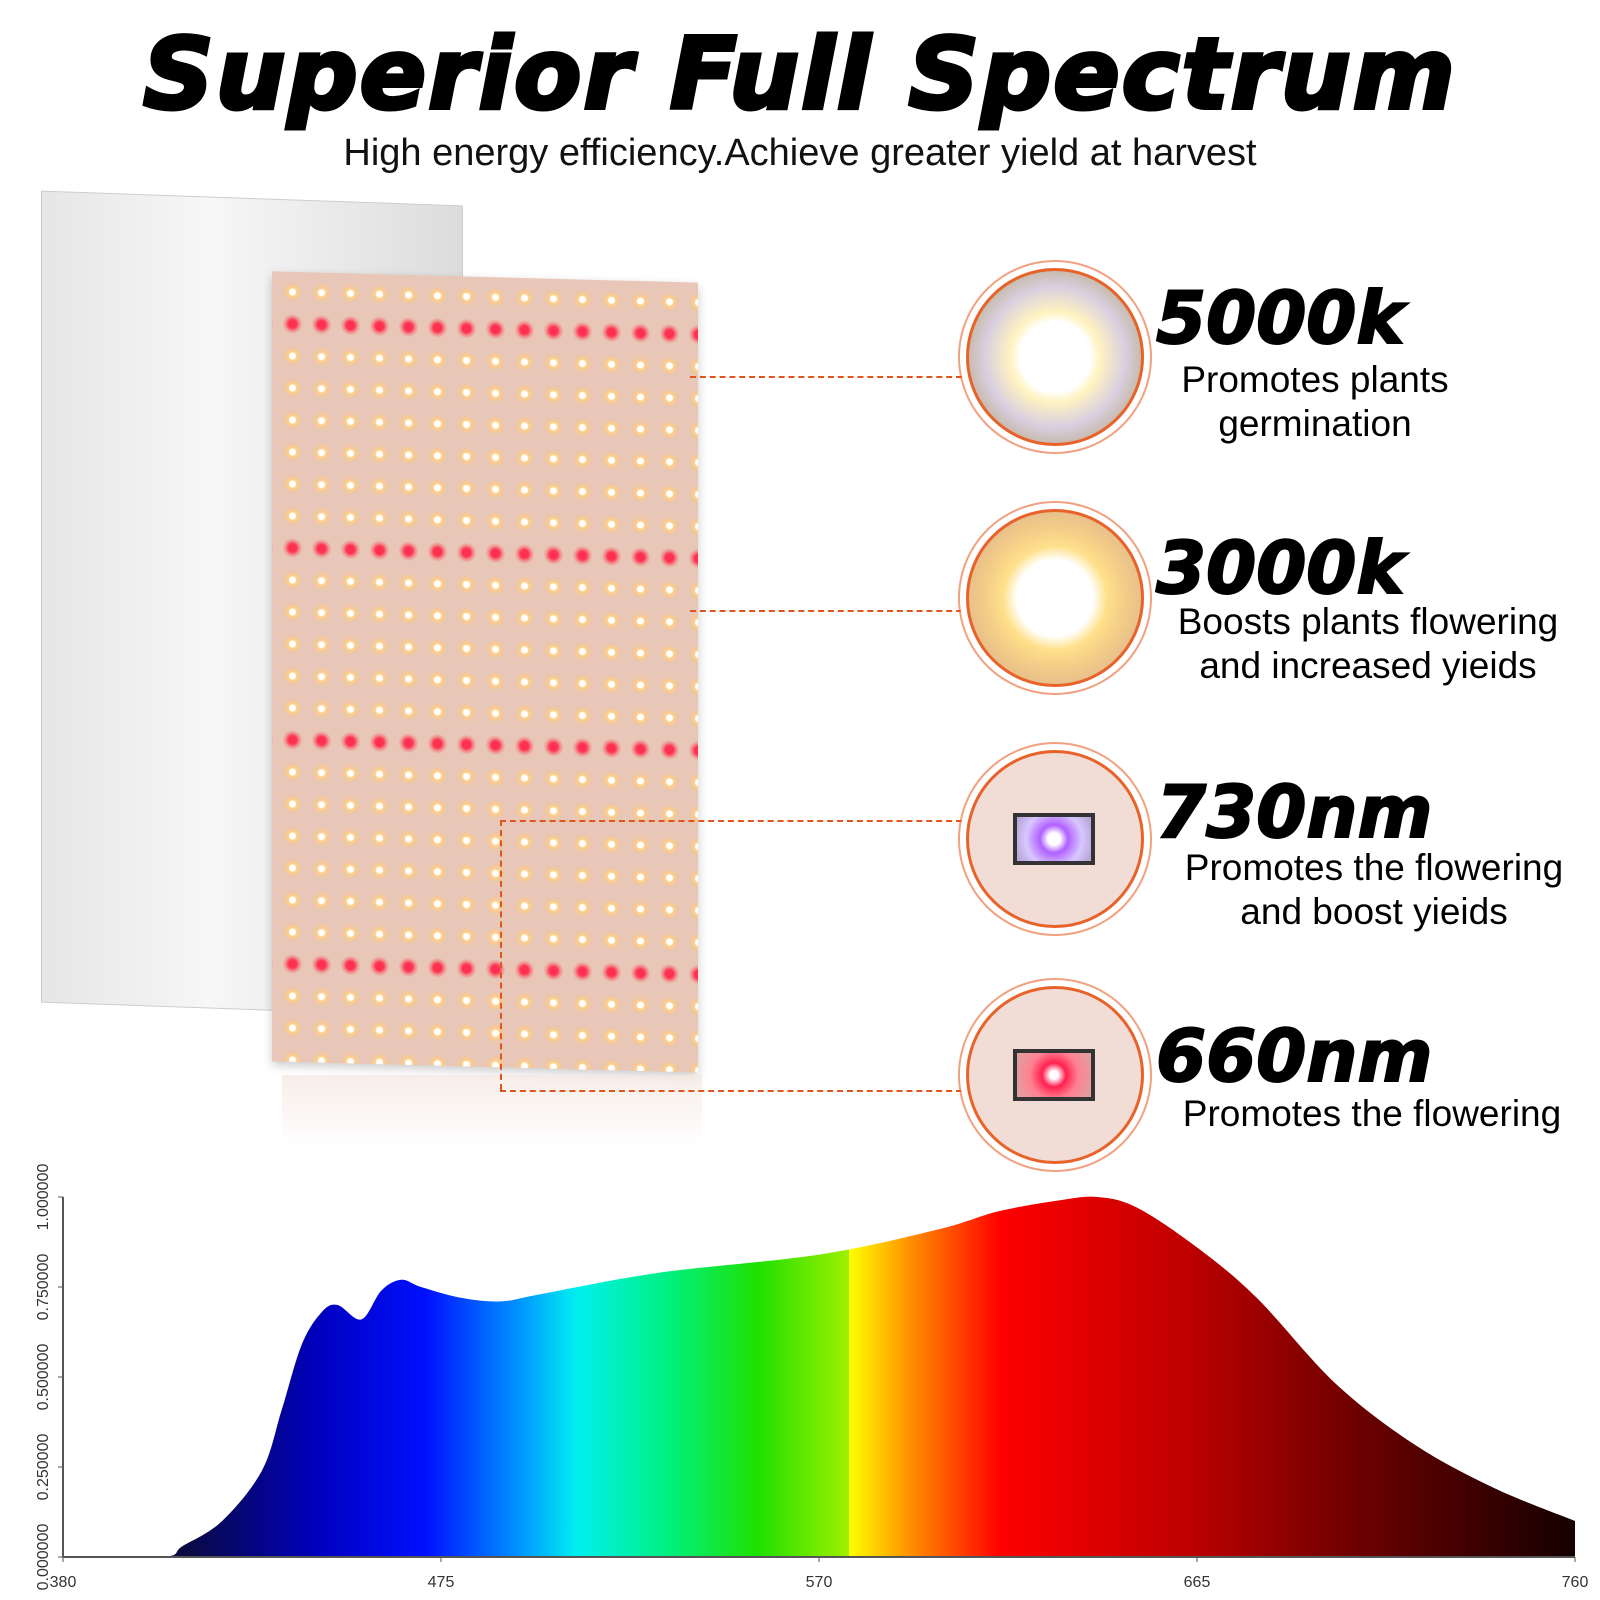 This screenshot has width=1600, height=1600. What do you see at coordinates (826, 377) in the screenshot?
I see `leader-line-5000k` at bounding box center [826, 377].